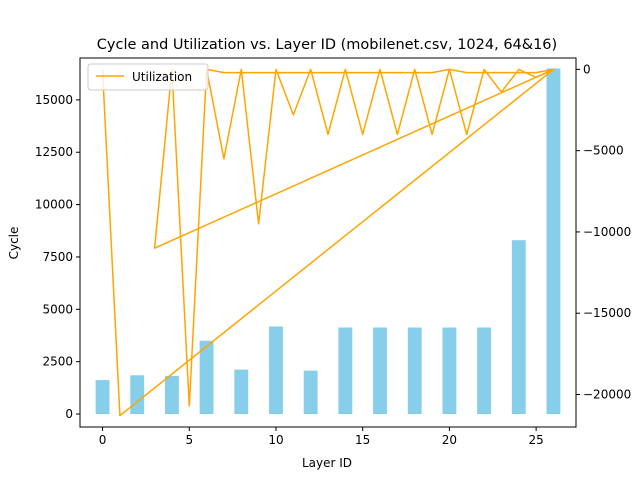 This screenshot has width=640, height=480. Describe the element at coordinates (69, 414) in the screenshot. I see `y-tick-label: 0` at that location.